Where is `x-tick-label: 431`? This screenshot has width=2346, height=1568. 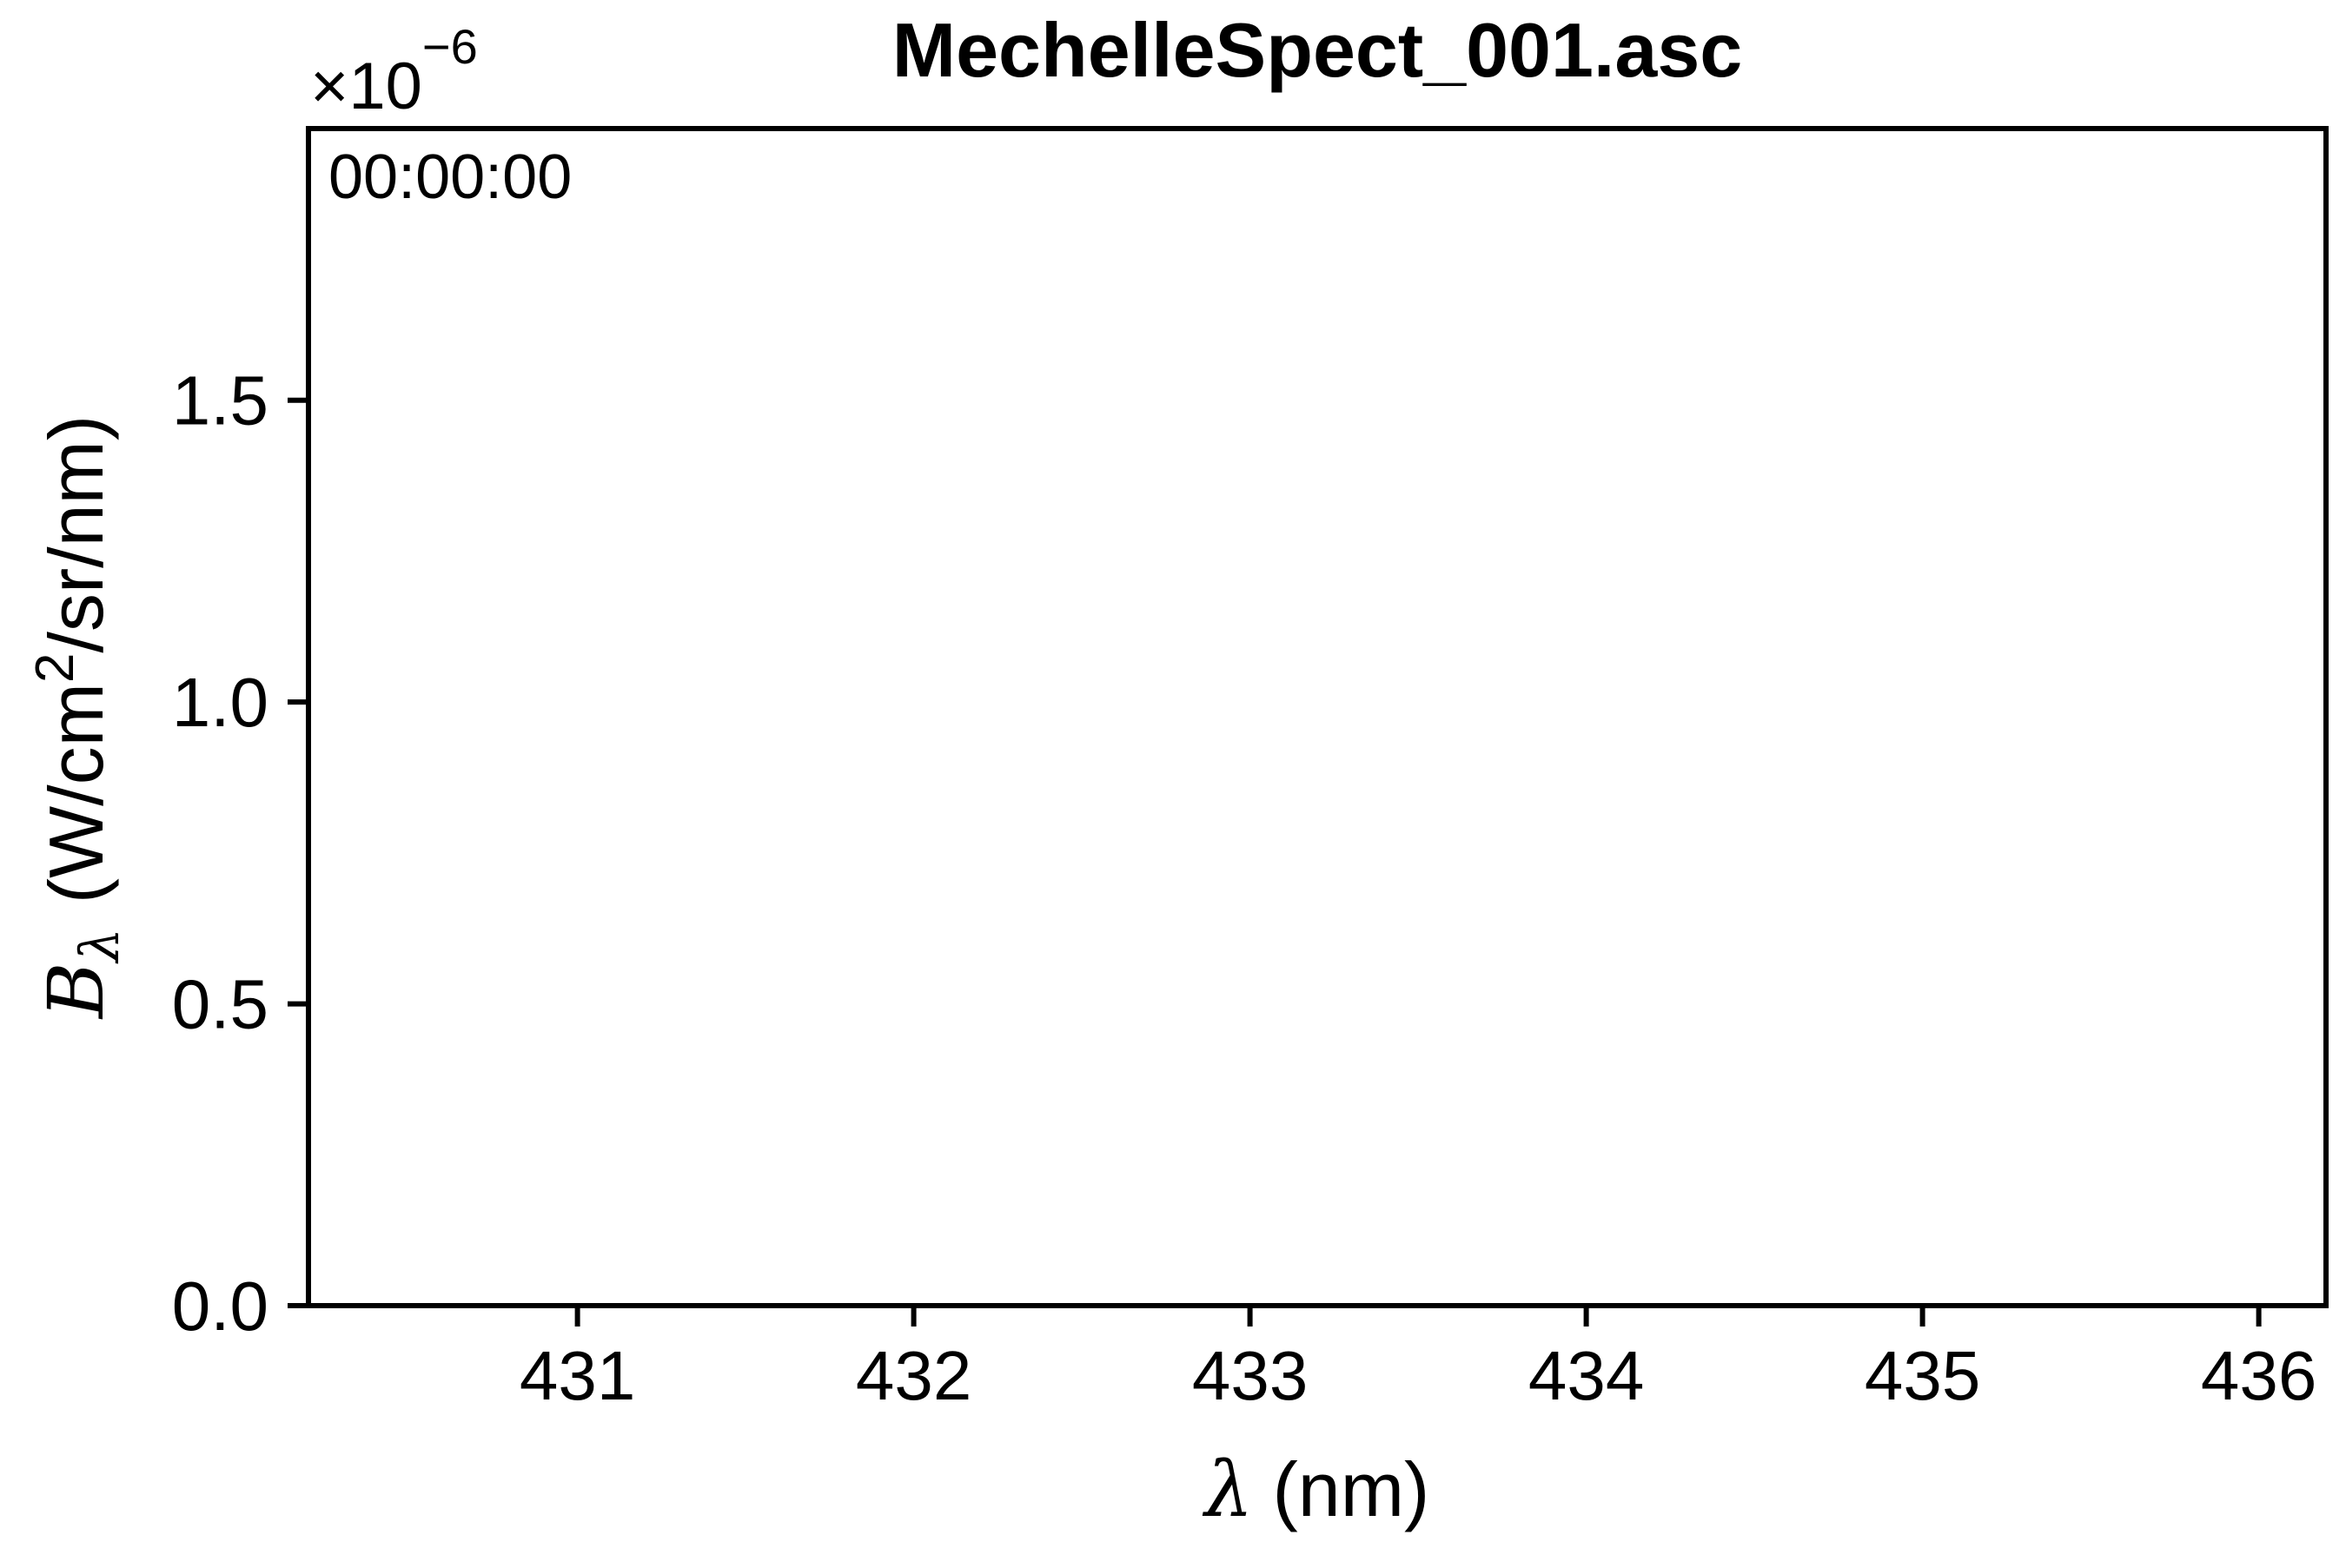
x-tick-label: 431 is located at coordinates (578, 1375).